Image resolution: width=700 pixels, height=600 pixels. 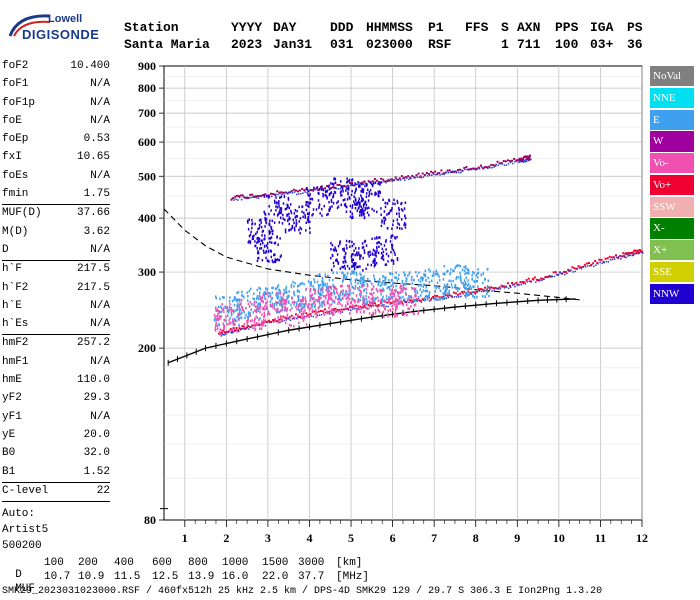 I want to click on muf-label: MUF, so click(x=25, y=589).